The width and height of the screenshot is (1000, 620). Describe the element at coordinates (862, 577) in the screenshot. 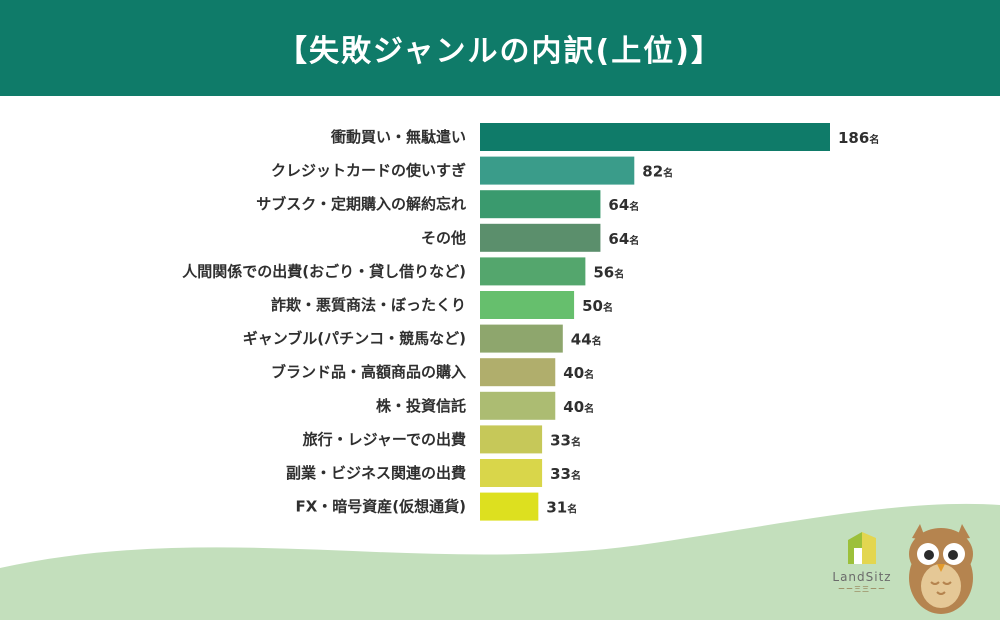

I see `logo-brand-text: LandSitz` at that location.